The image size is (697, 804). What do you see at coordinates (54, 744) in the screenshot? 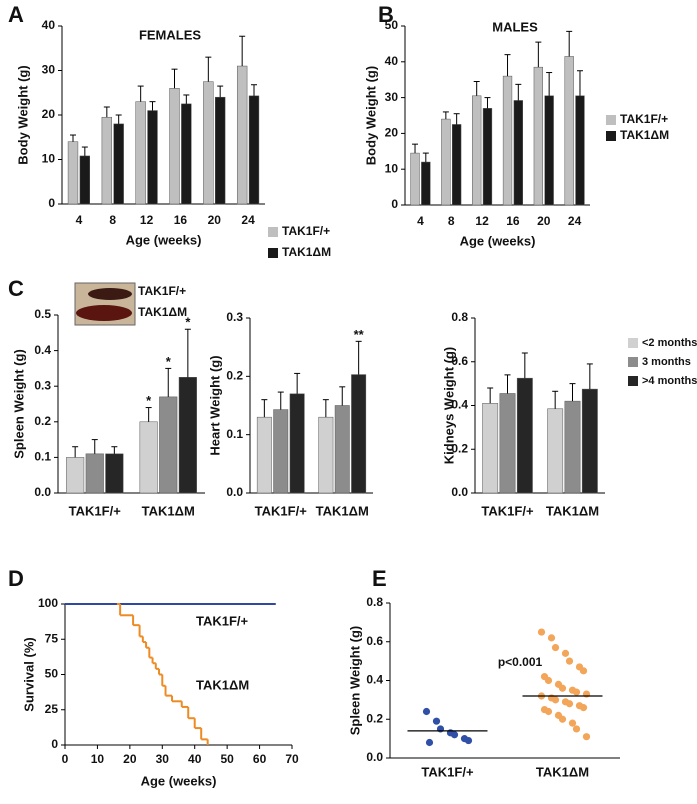
I see `y-tick-label: 0` at bounding box center [54, 744].